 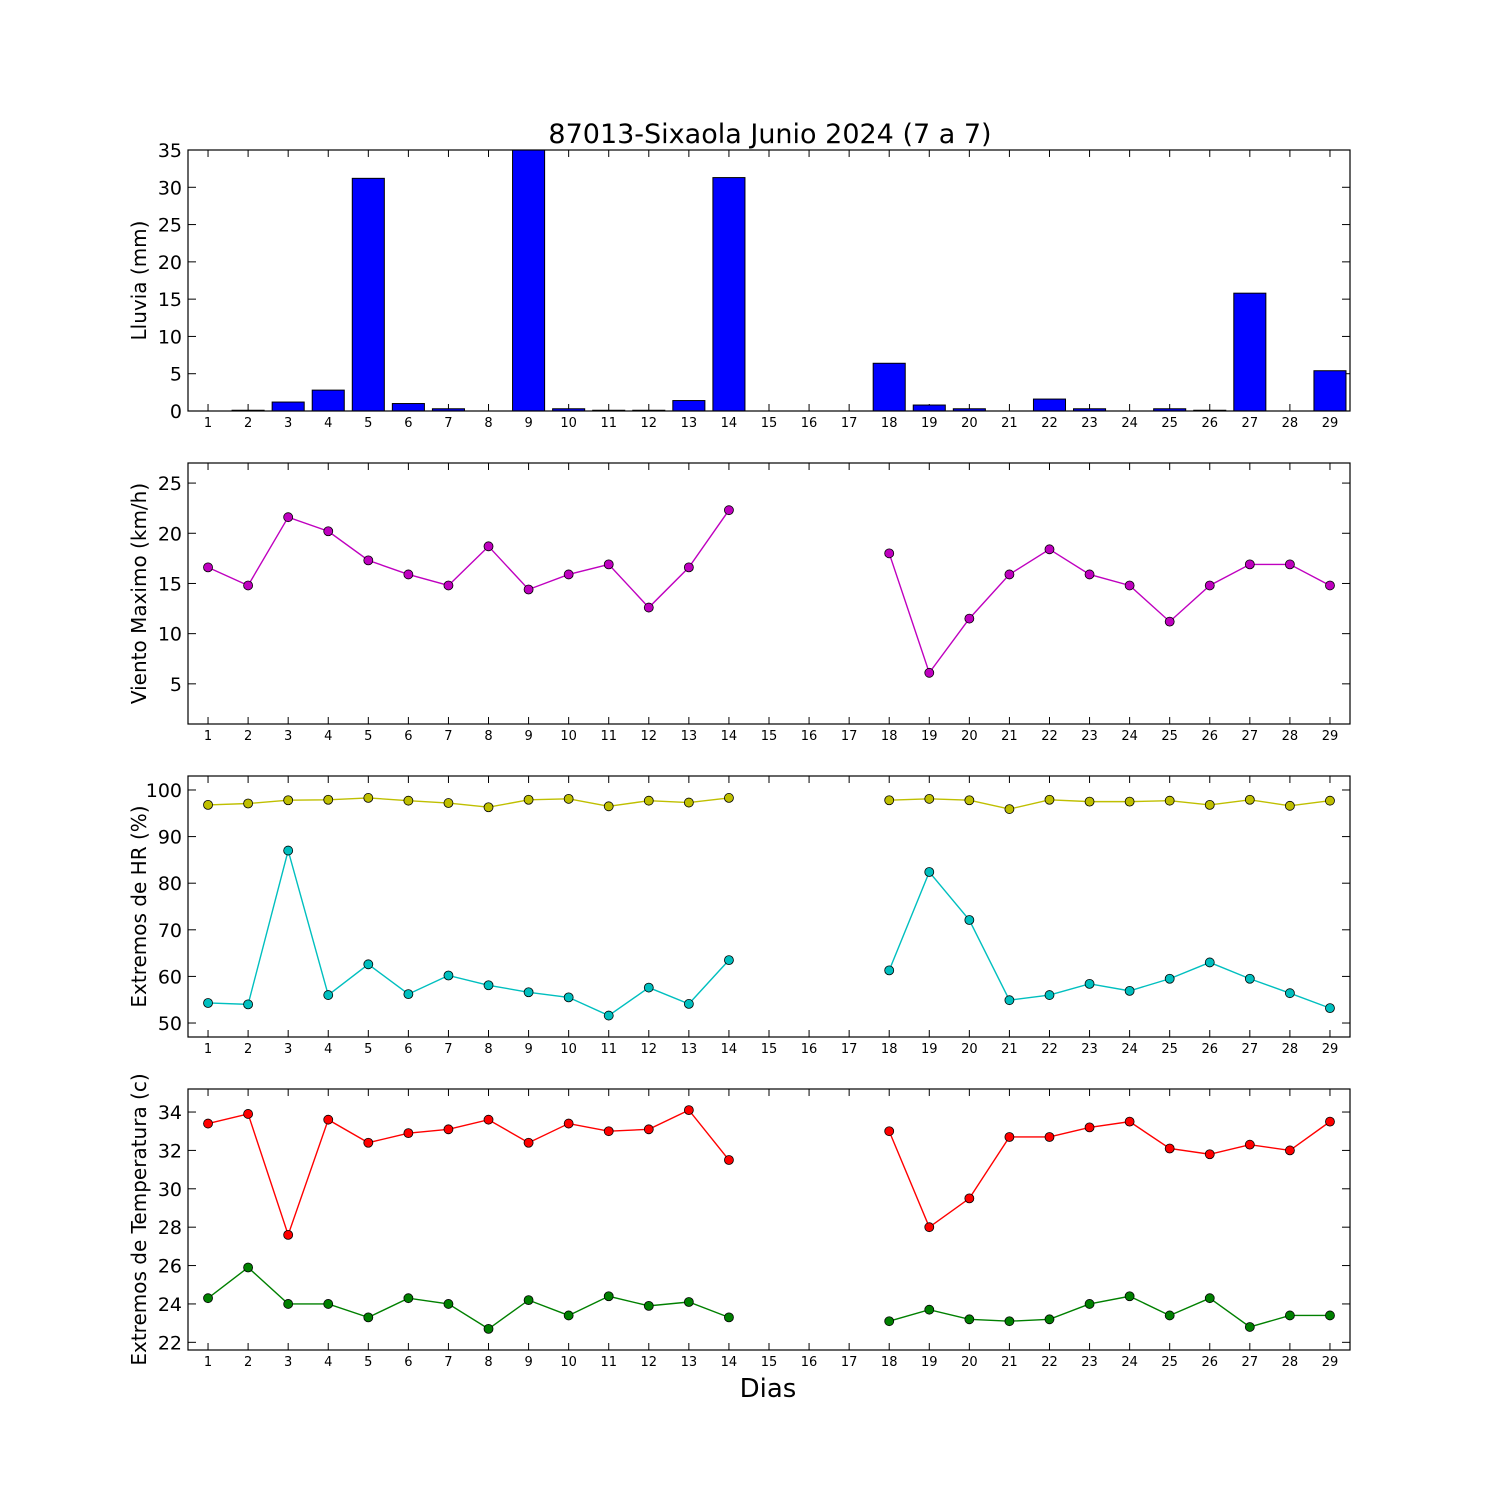 I want to click on y-tick-label: 100, so click(x=164, y=791).